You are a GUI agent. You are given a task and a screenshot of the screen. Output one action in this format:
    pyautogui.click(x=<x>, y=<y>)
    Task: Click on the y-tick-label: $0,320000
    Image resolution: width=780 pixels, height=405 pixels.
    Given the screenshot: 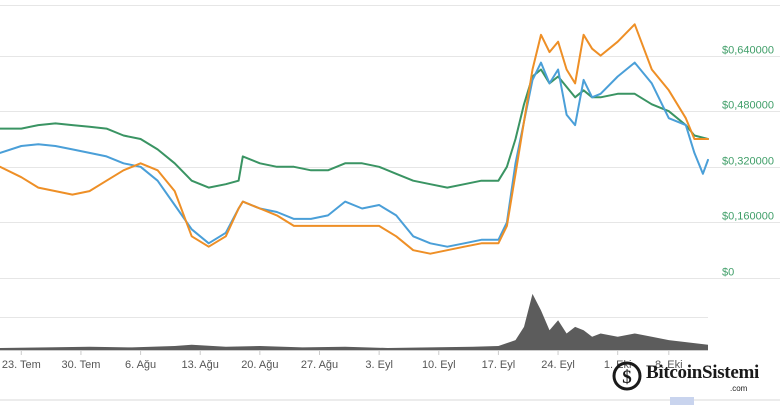 What is the action you would take?
    pyautogui.click(x=748, y=162)
    